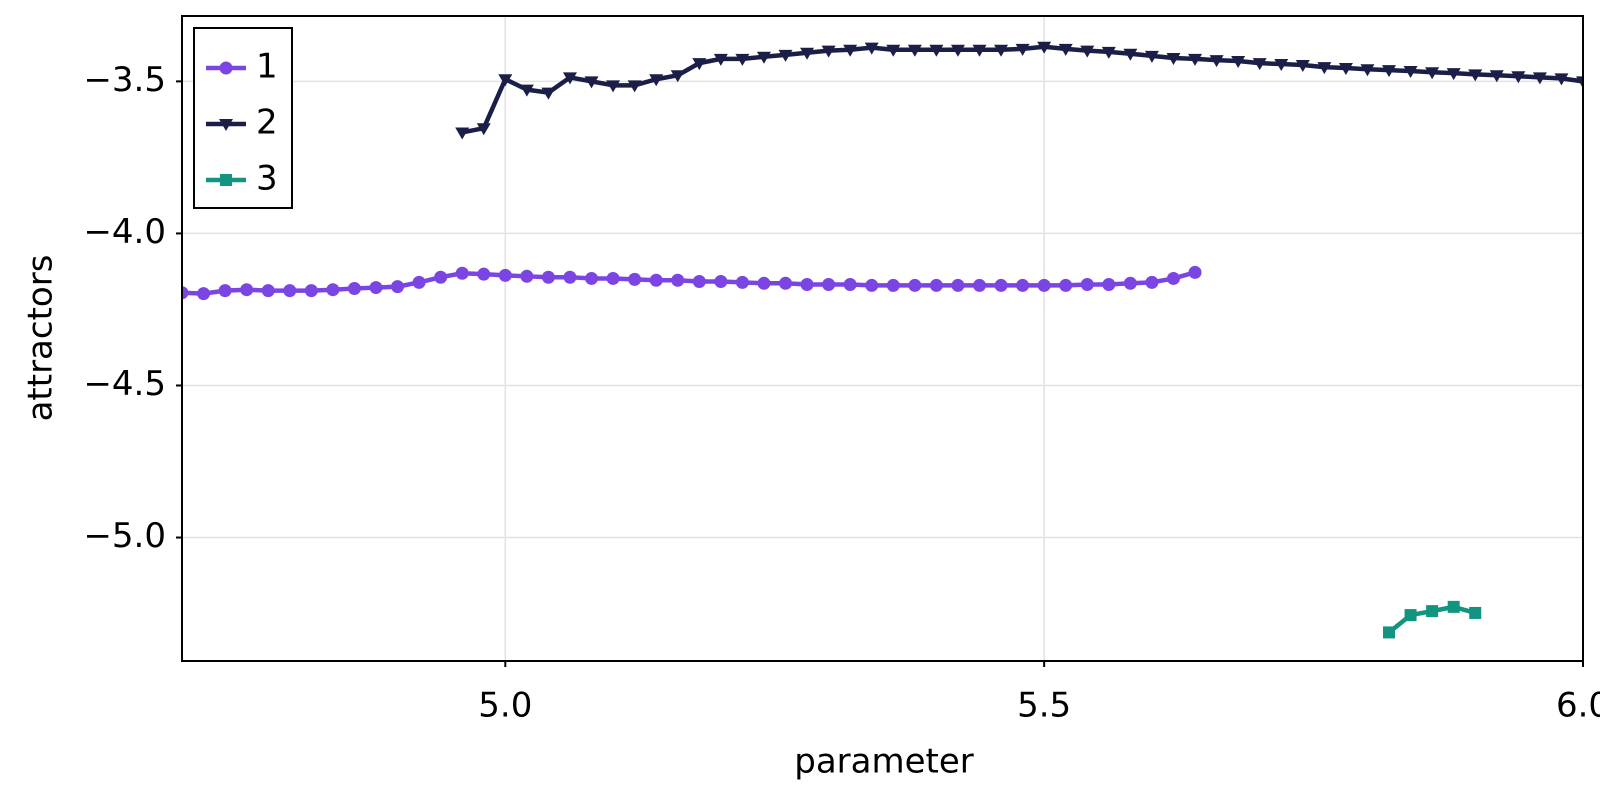 The width and height of the screenshot is (1600, 800). Describe the element at coordinates (124, 232) in the screenshot. I see `y-tick-label: −4.0` at that location.